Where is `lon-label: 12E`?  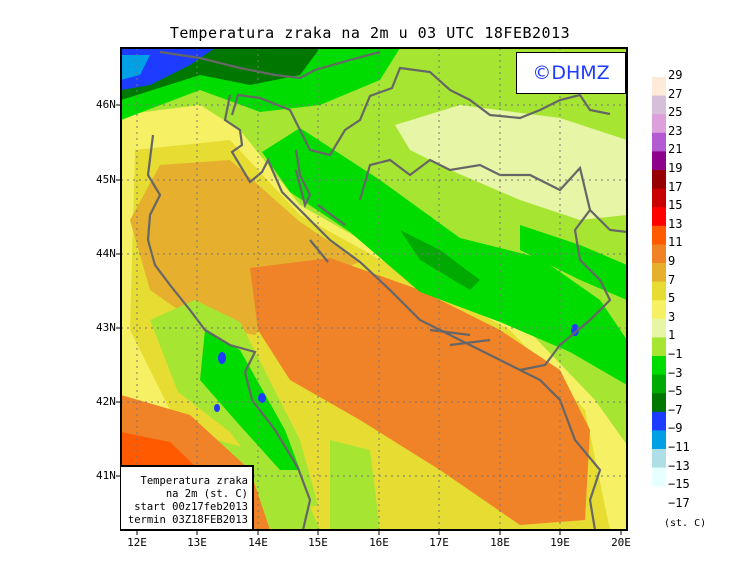 lon-label: 12E is located at coordinates (137, 542).